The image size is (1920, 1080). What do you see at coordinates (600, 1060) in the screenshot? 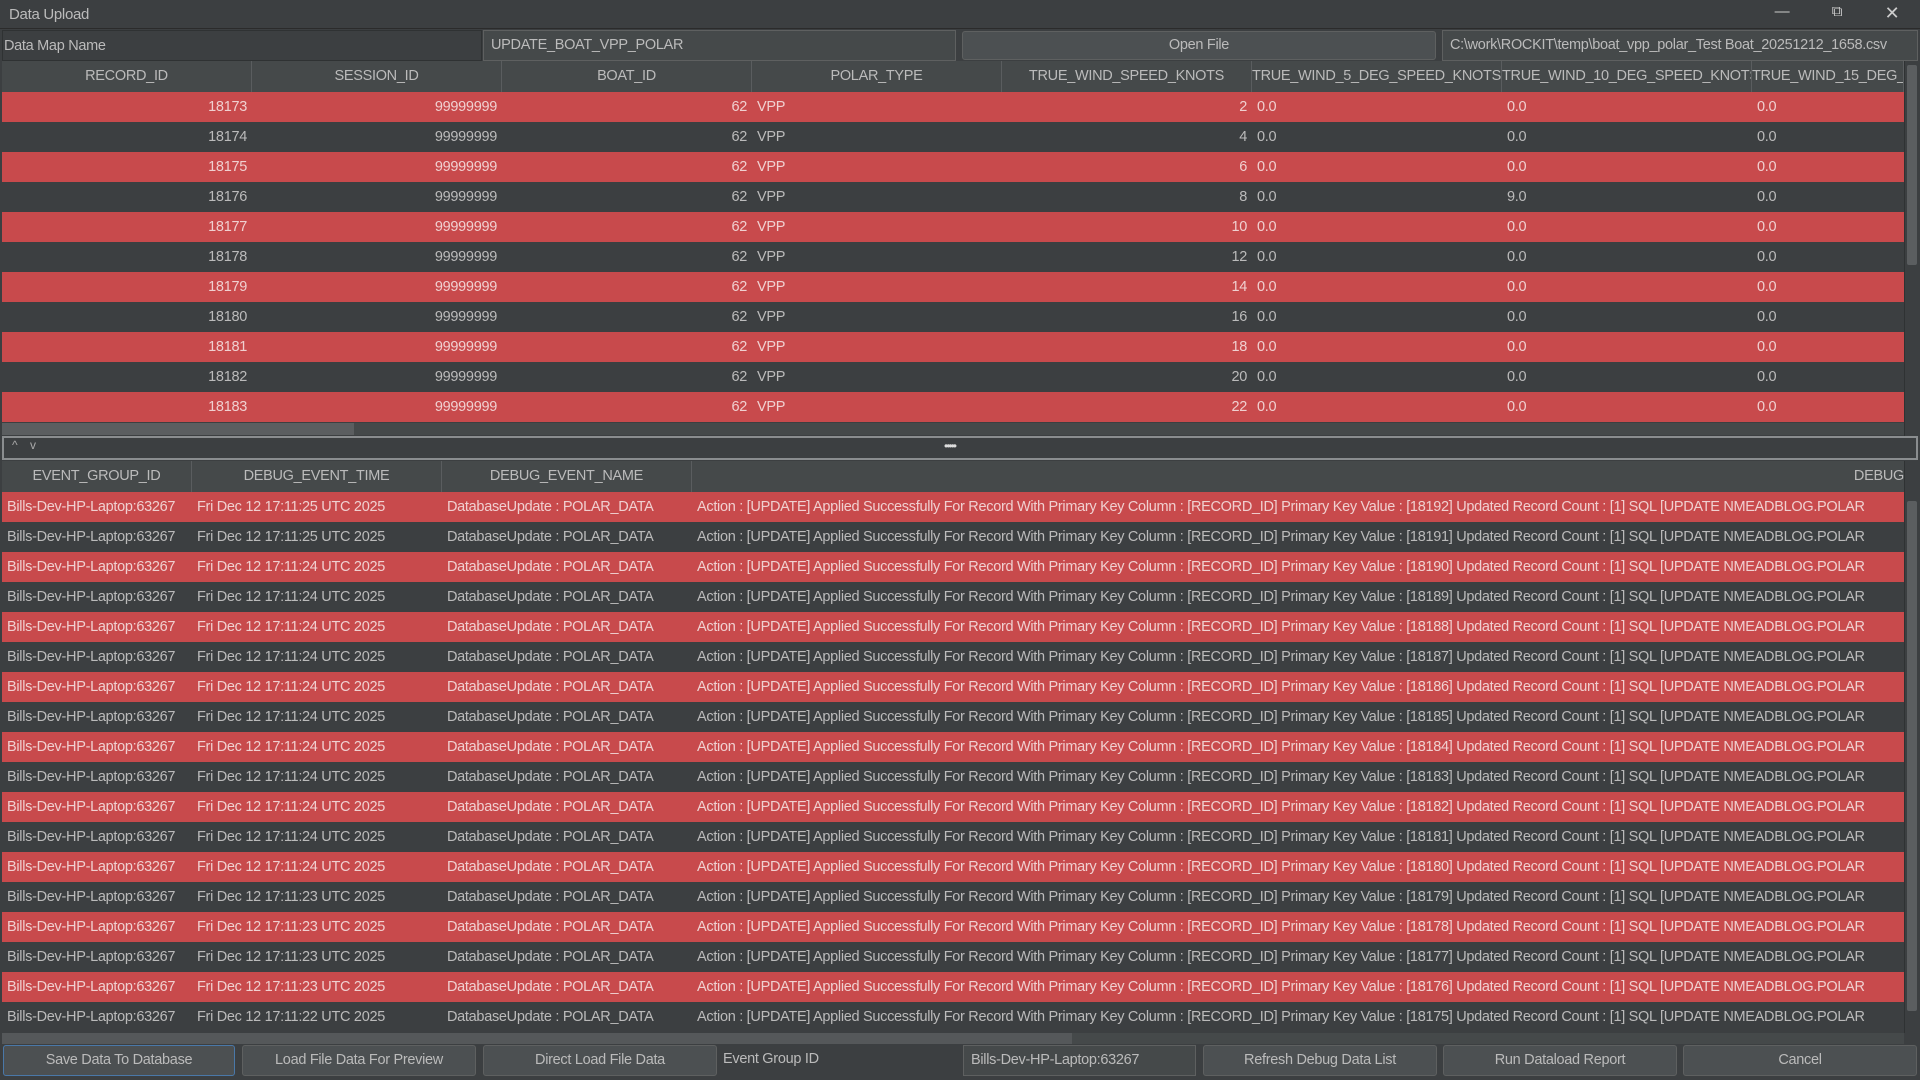
I see `direct-load-button: Direct Load File Data` at bounding box center [600, 1060].